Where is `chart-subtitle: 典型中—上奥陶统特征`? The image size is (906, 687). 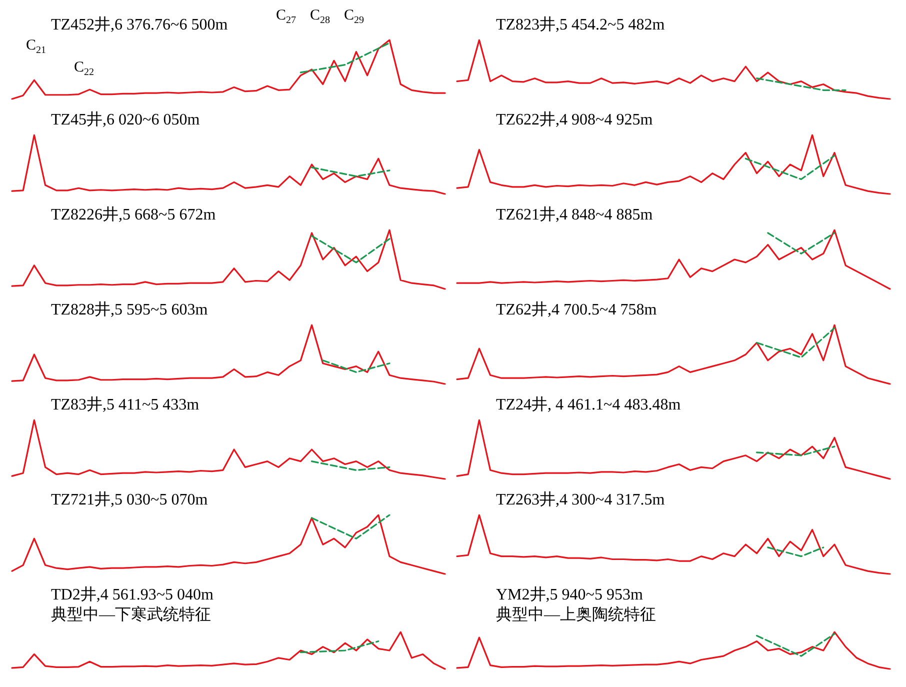 chart-subtitle: 典型中—上奥陶统特征 is located at coordinates (576, 615).